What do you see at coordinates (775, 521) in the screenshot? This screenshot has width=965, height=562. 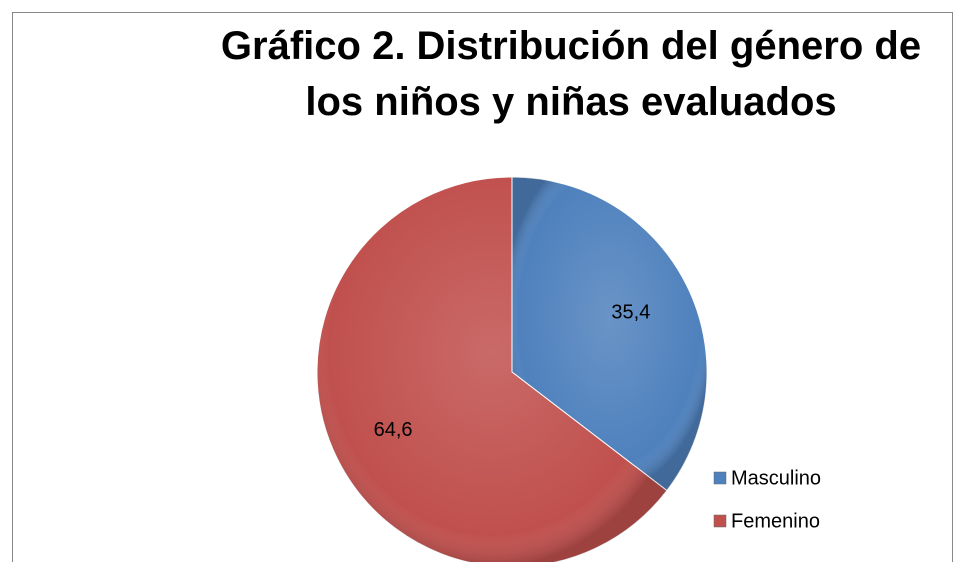 I see `legend-label: Femenino` at bounding box center [775, 521].